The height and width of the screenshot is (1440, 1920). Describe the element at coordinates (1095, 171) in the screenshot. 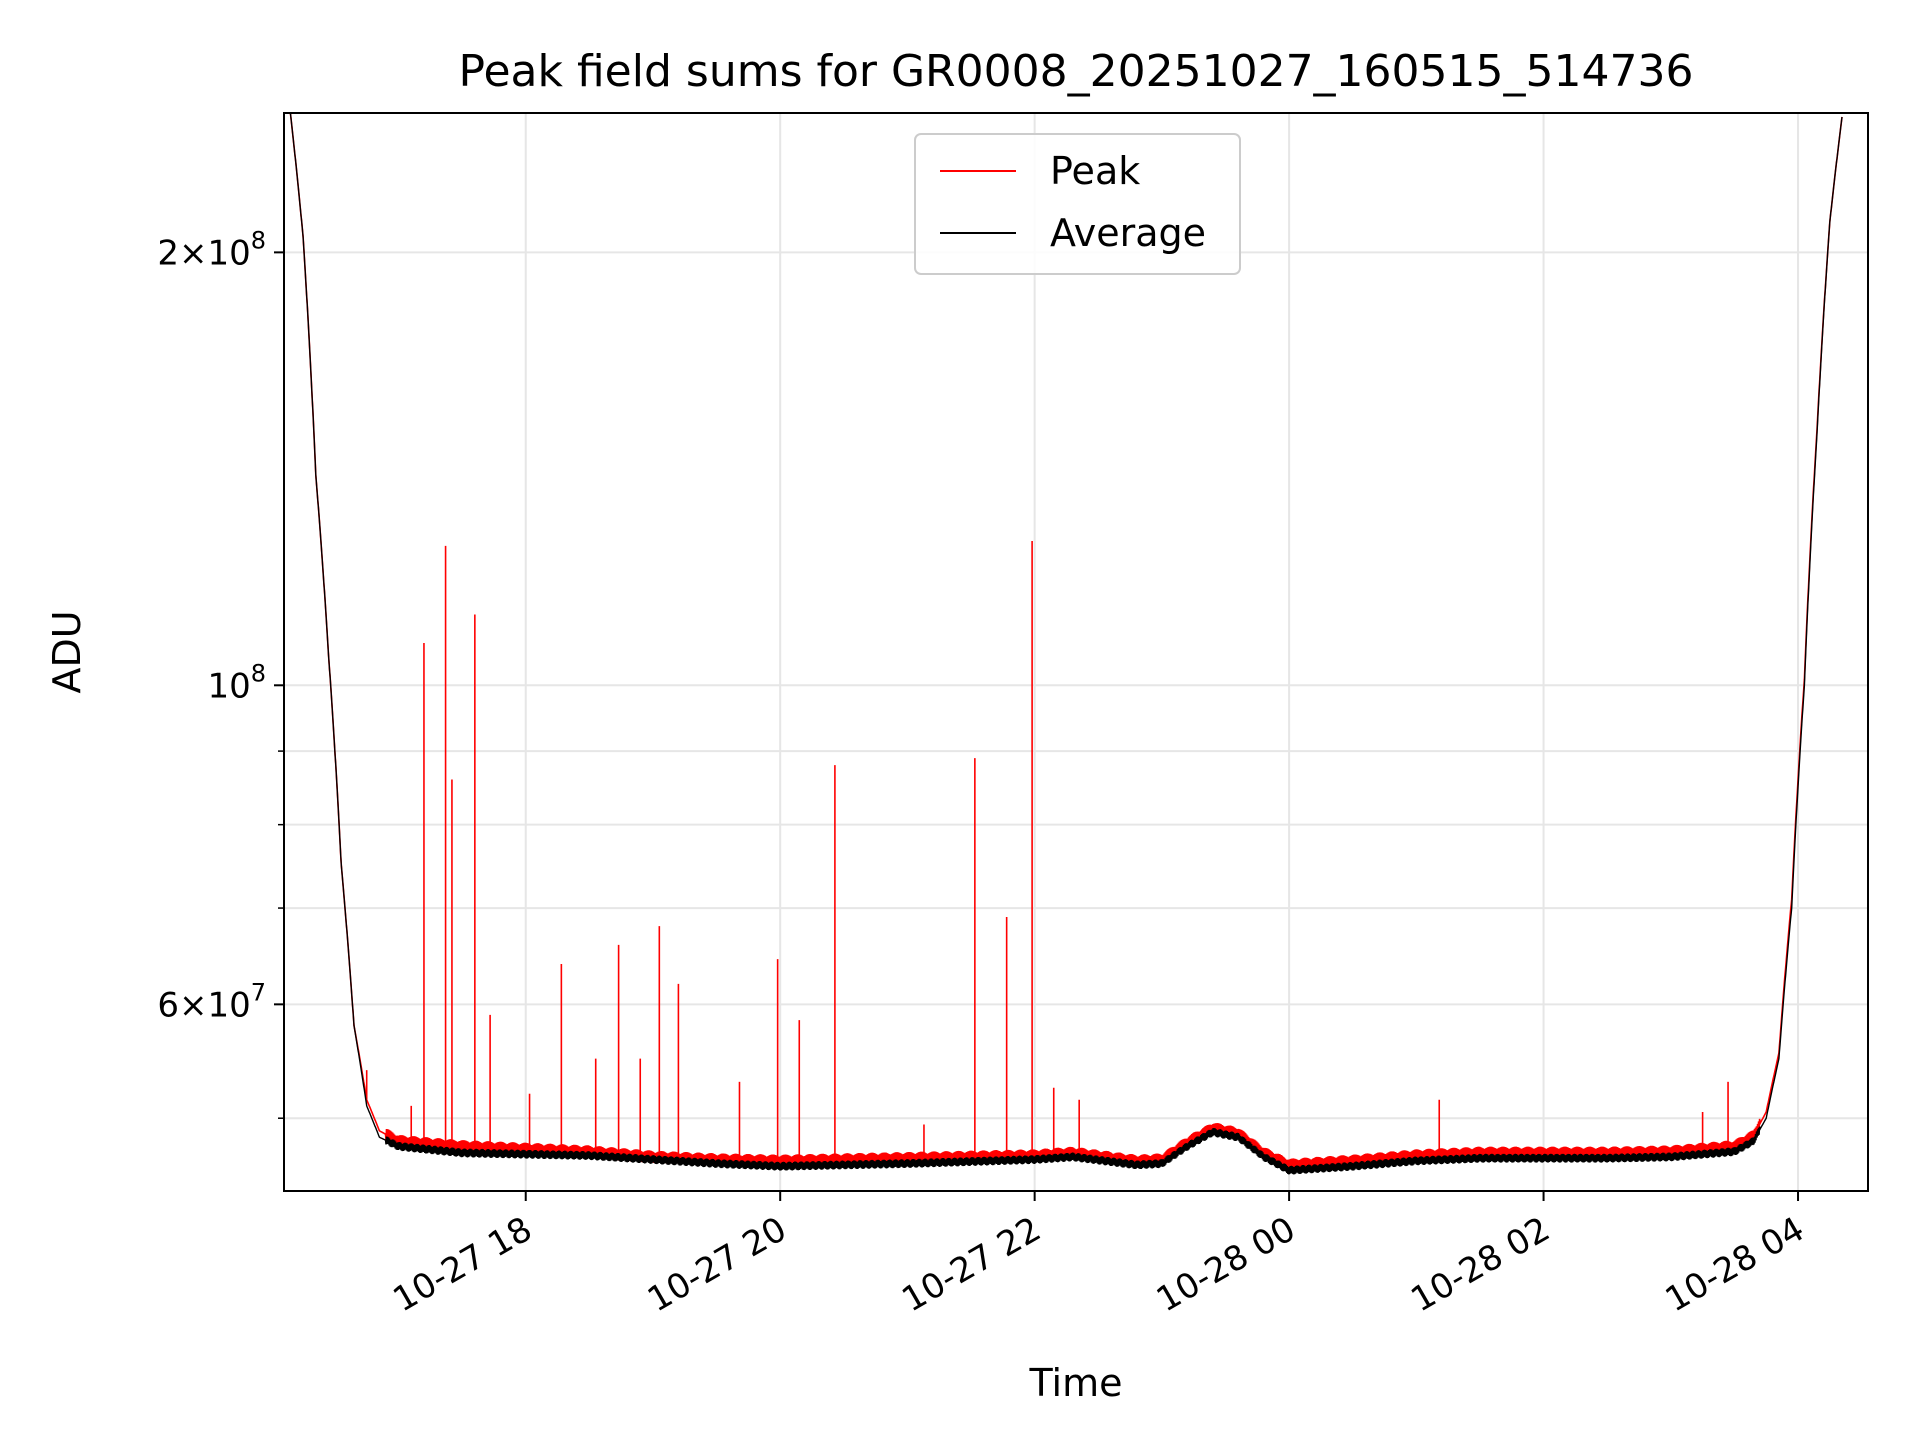

I see `legend-label-peak: Peak` at that location.